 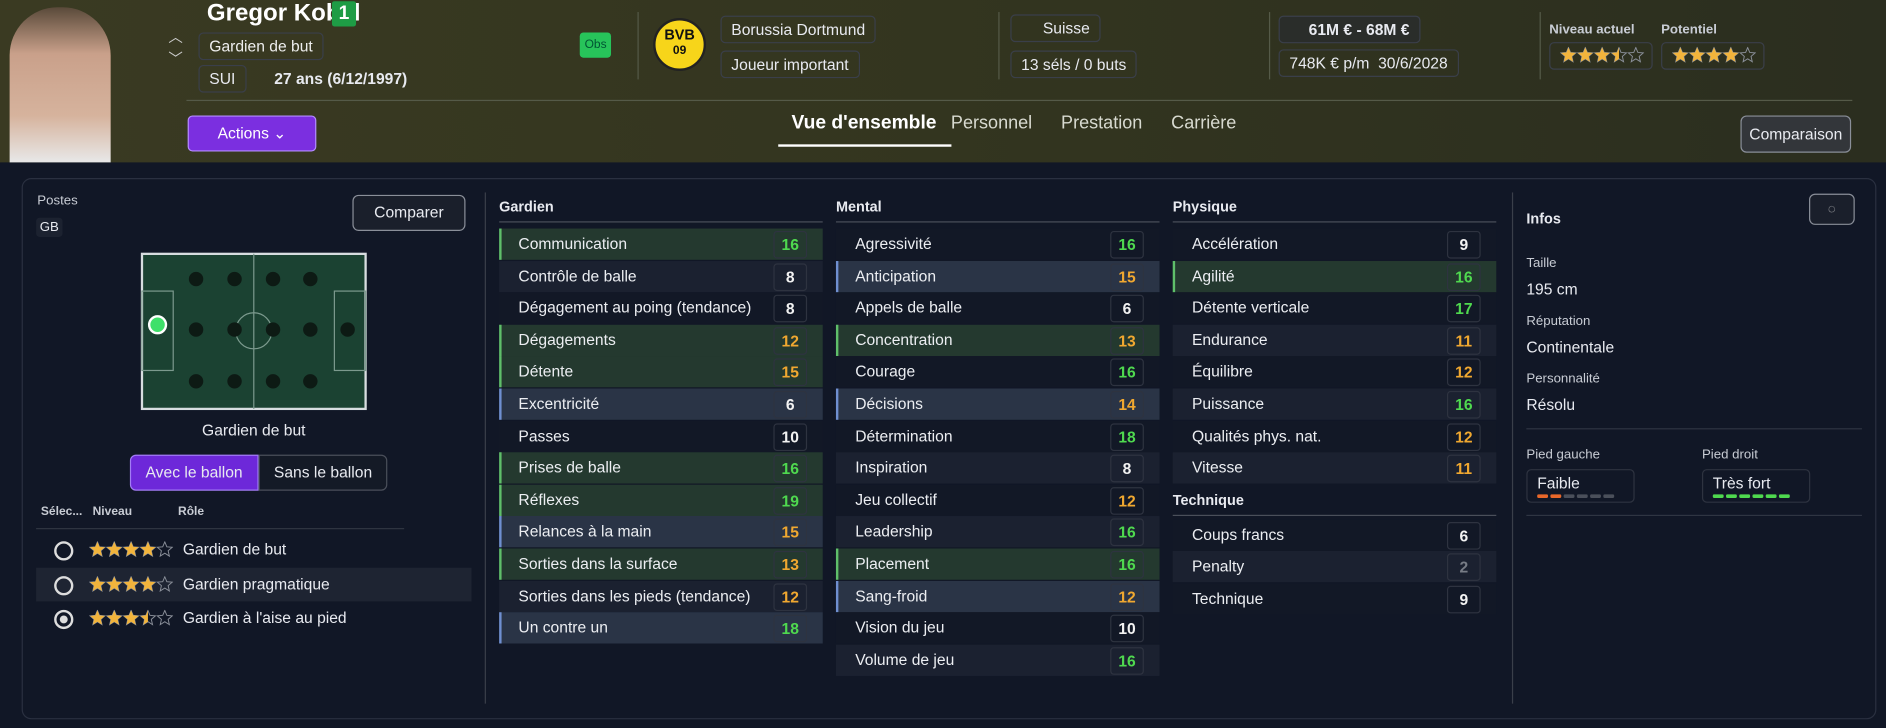 What do you see at coordinates (526, 207) in the screenshot?
I see `group-title: Gardien` at bounding box center [526, 207].